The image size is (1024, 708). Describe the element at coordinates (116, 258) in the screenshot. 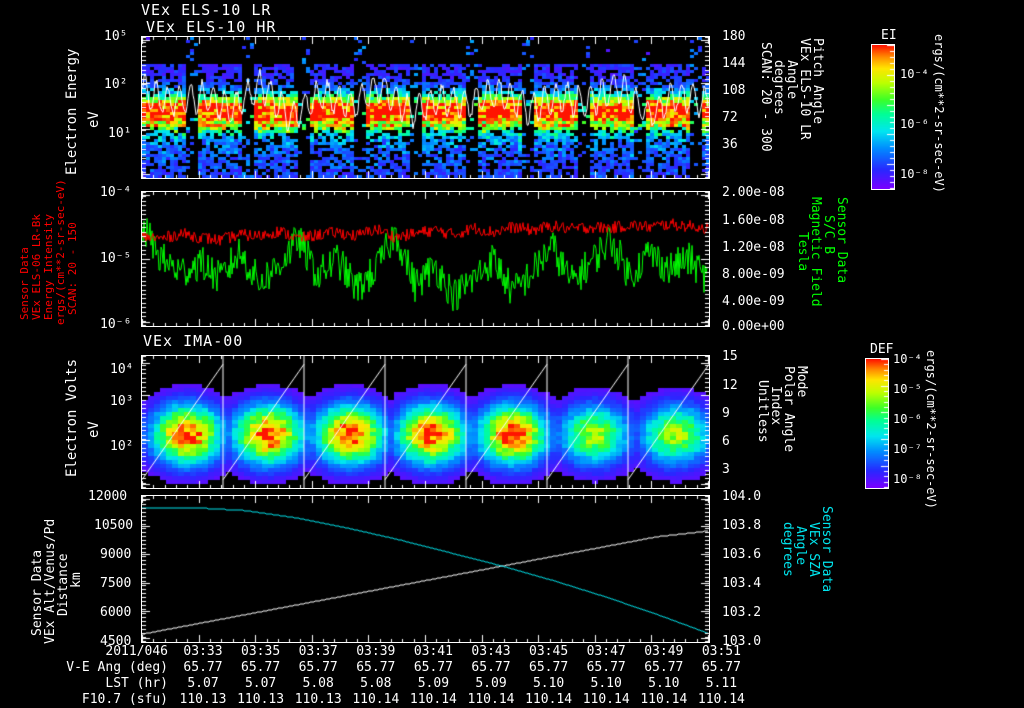

I see `panel2-ytick-1: 10⁻⁵` at that location.